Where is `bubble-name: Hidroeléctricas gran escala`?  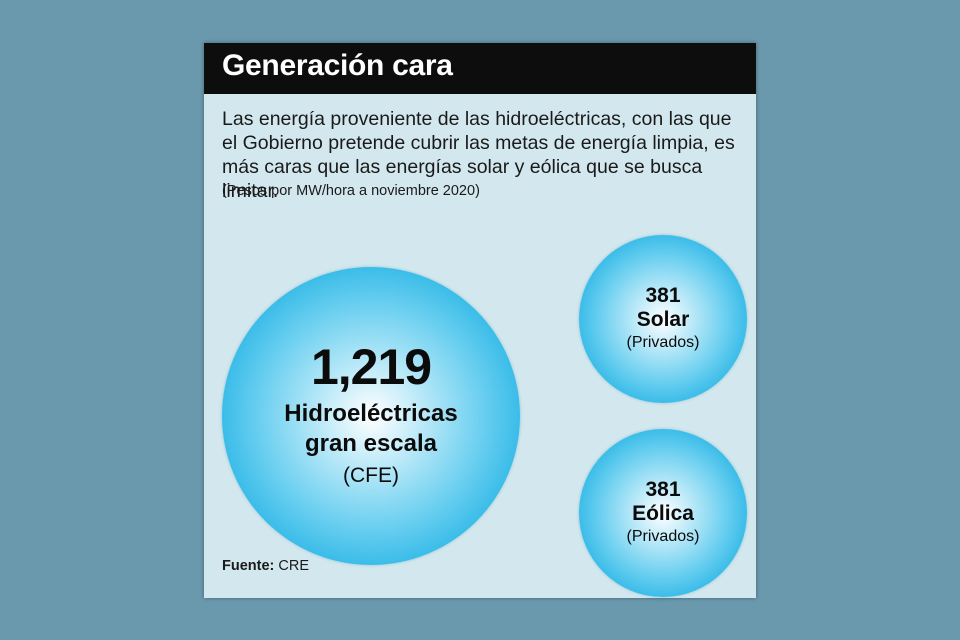
bubble-name: Hidroeléctricas gran escala is located at coordinates (371, 428).